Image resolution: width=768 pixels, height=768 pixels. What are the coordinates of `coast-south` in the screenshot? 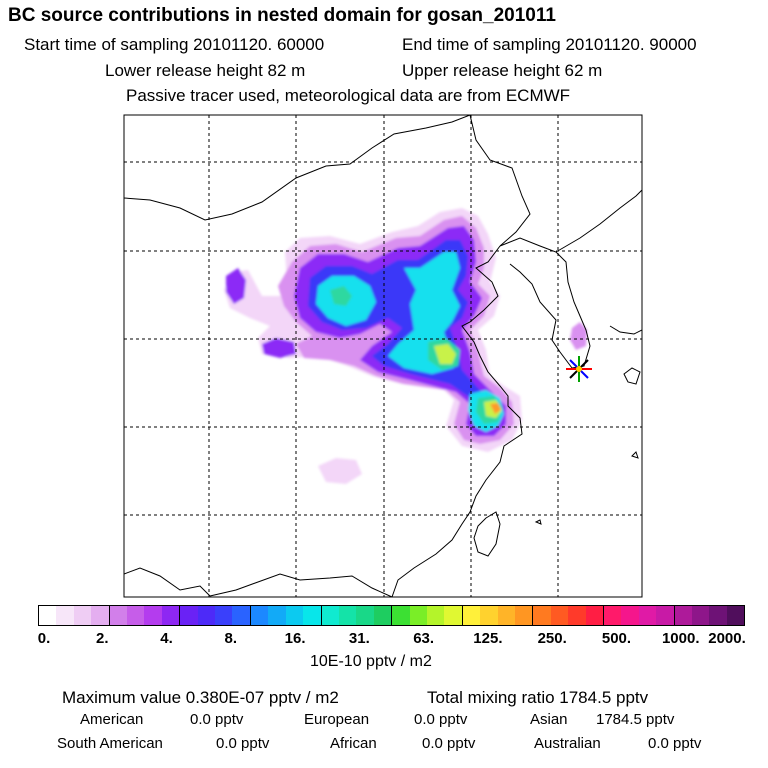 It's located at (301, 585).